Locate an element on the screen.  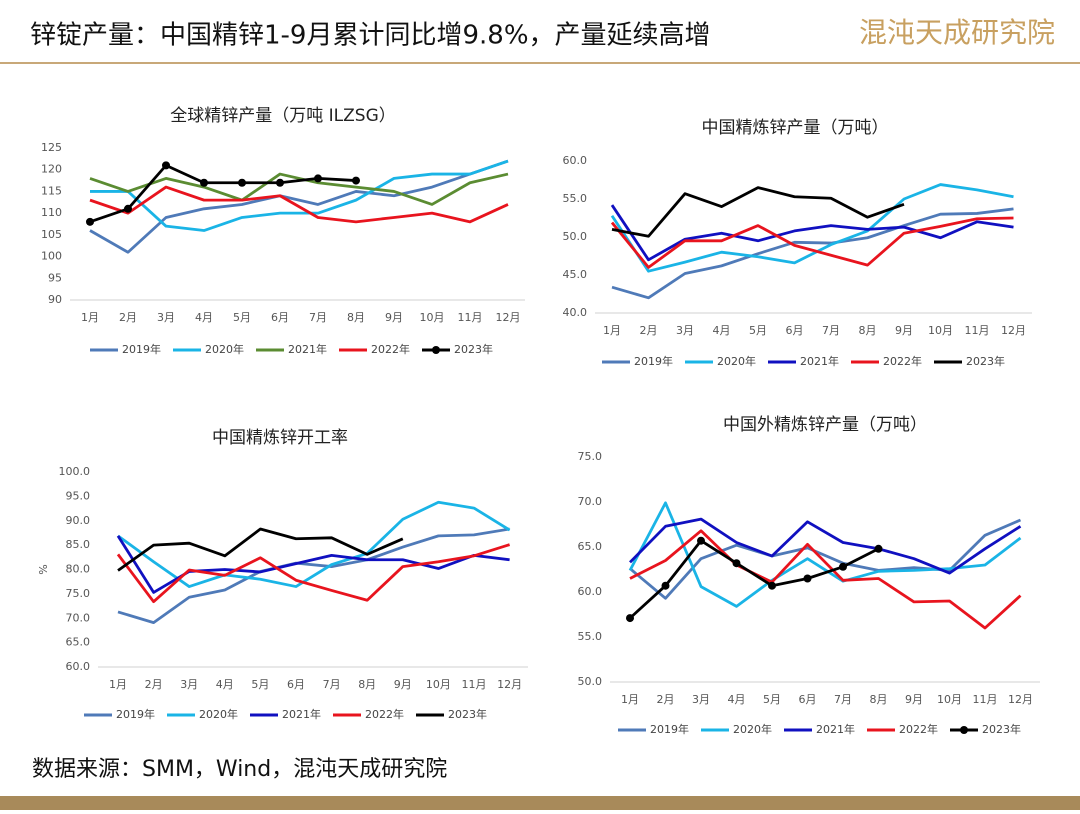
y-tick-label: 120 is located at coordinates (51, 169).